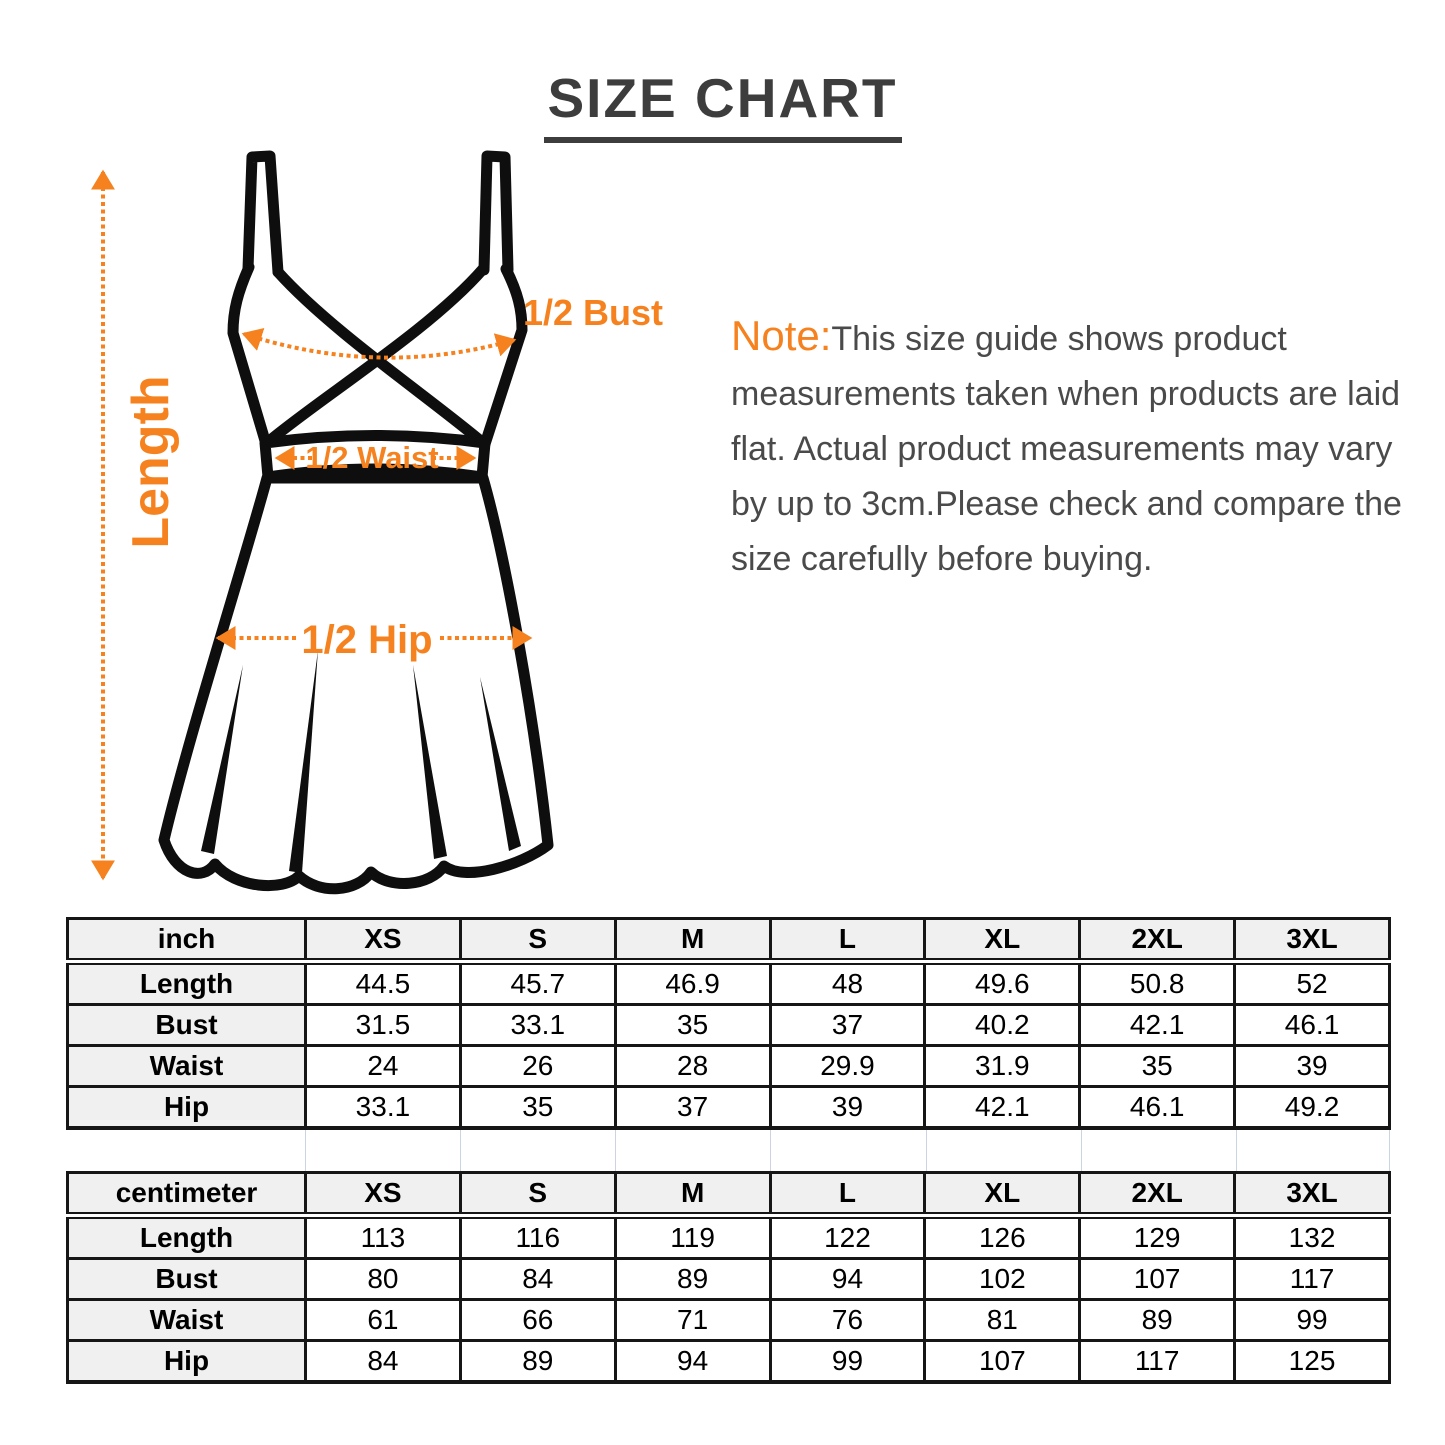 The width and height of the screenshot is (1445, 1445). Describe the element at coordinates (692, 1066) in the screenshot. I see `measurement-value: 28` at that location.